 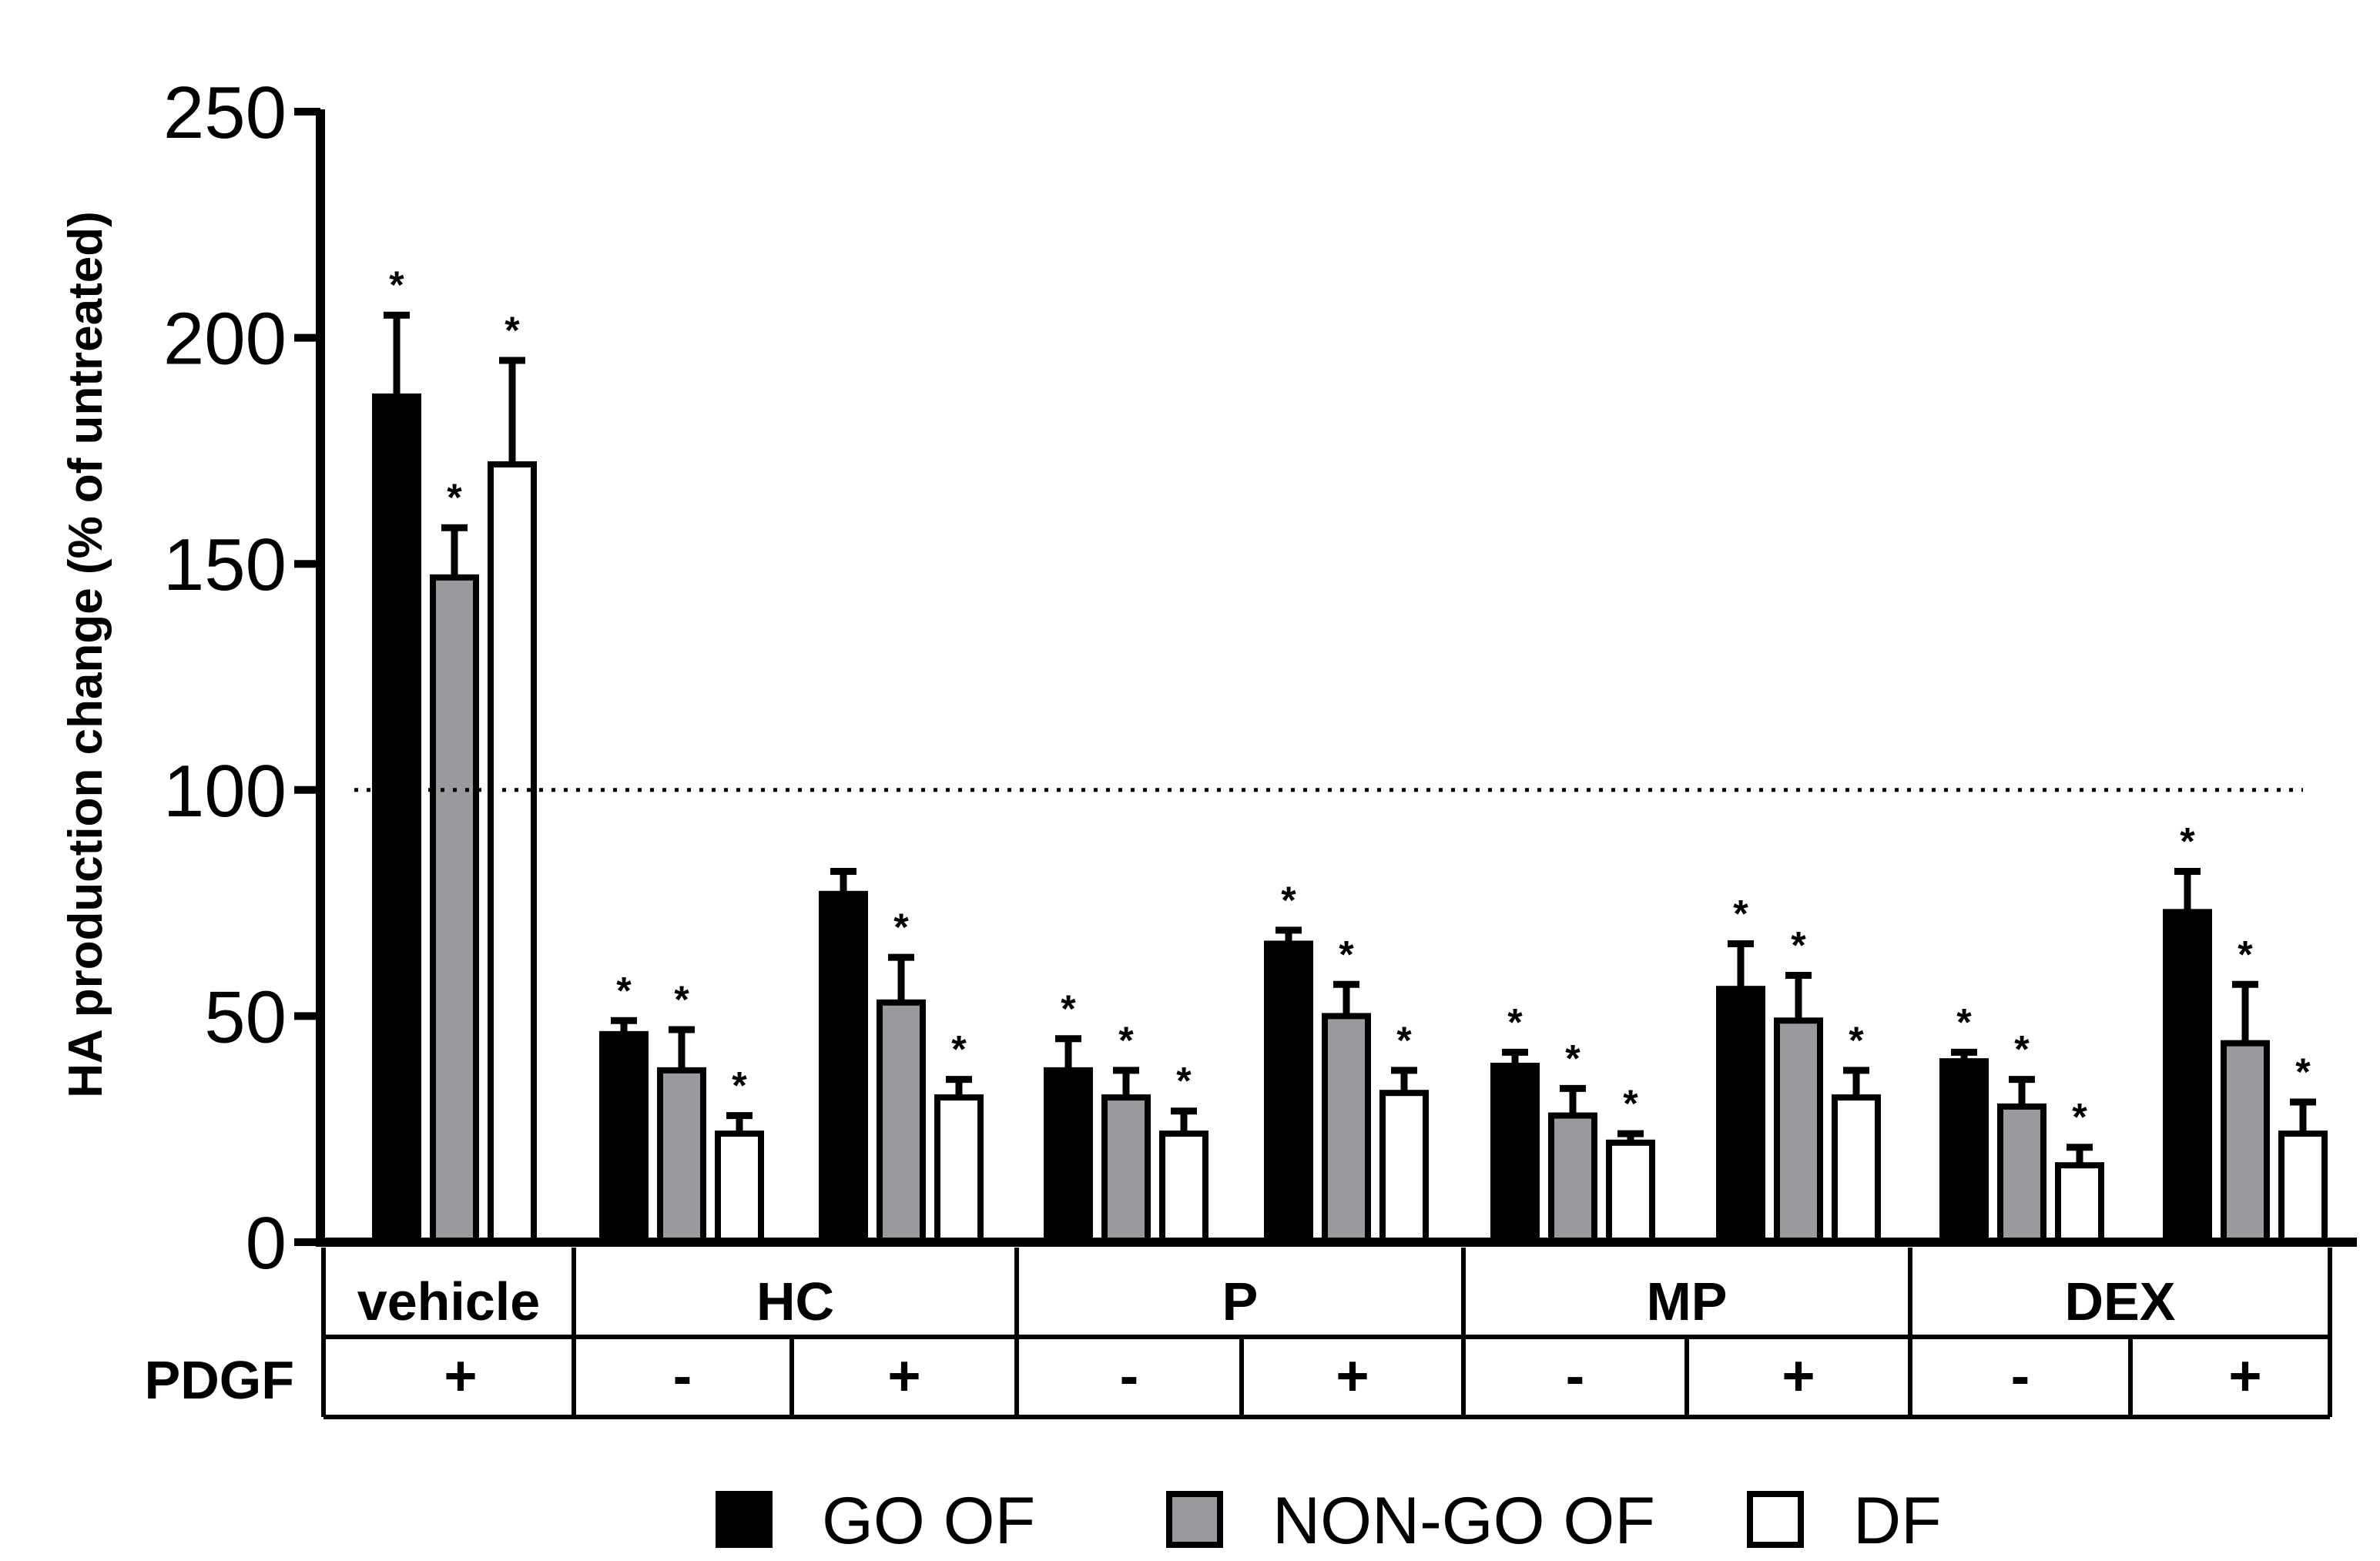 I want to click on significance-star-go-of-7: *, so click(x=1964, y=1021).